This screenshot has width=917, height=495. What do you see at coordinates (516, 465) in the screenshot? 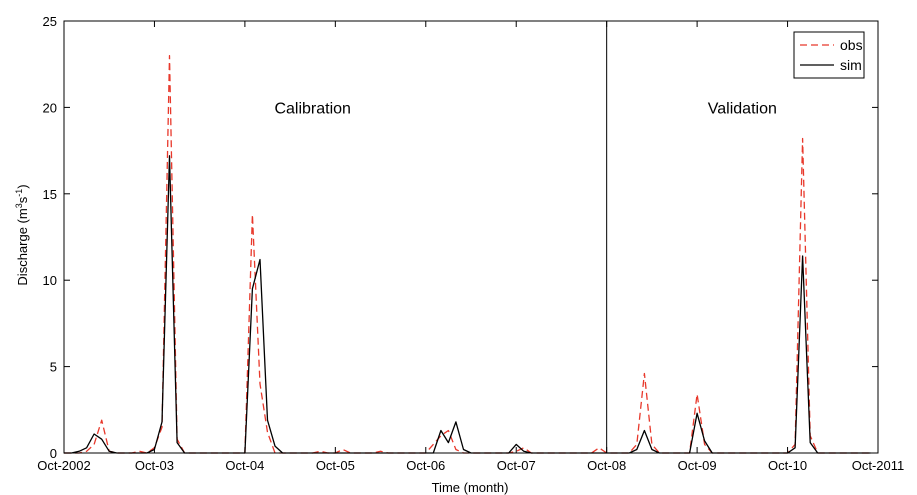
I see `x-tick-label: Oct-07` at bounding box center [516, 465].